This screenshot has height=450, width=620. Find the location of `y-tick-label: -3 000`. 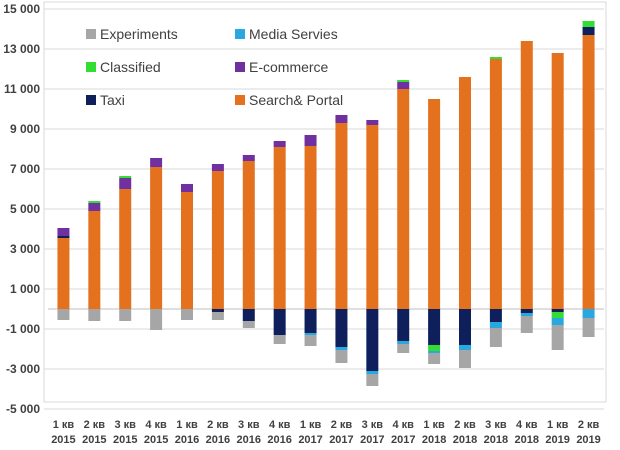

y-tick-label: -3 000 is located at coordinates (23, 369).